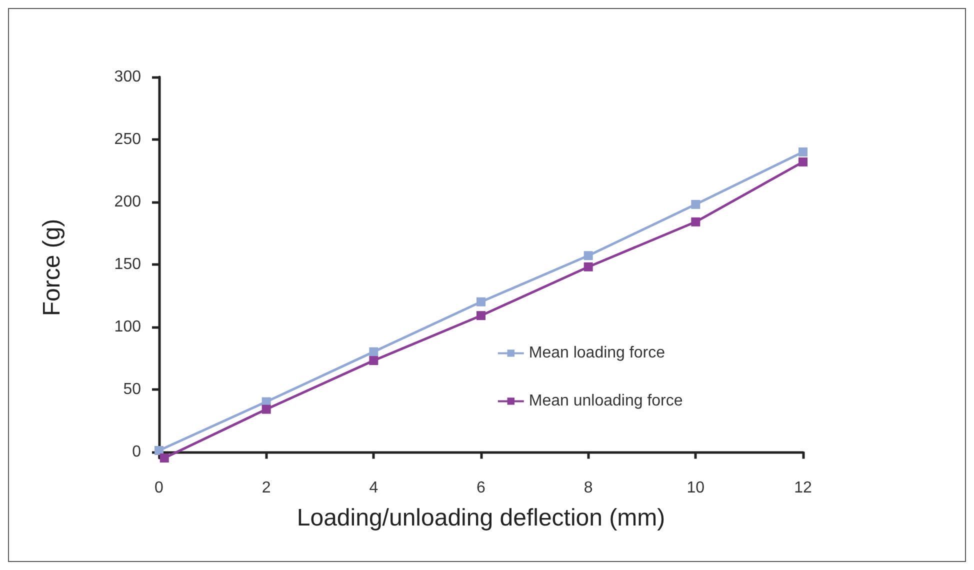 The width and height of the screenshot is (974, 570). I want to click on legend-label: Mean loading force, so click(597, 353).